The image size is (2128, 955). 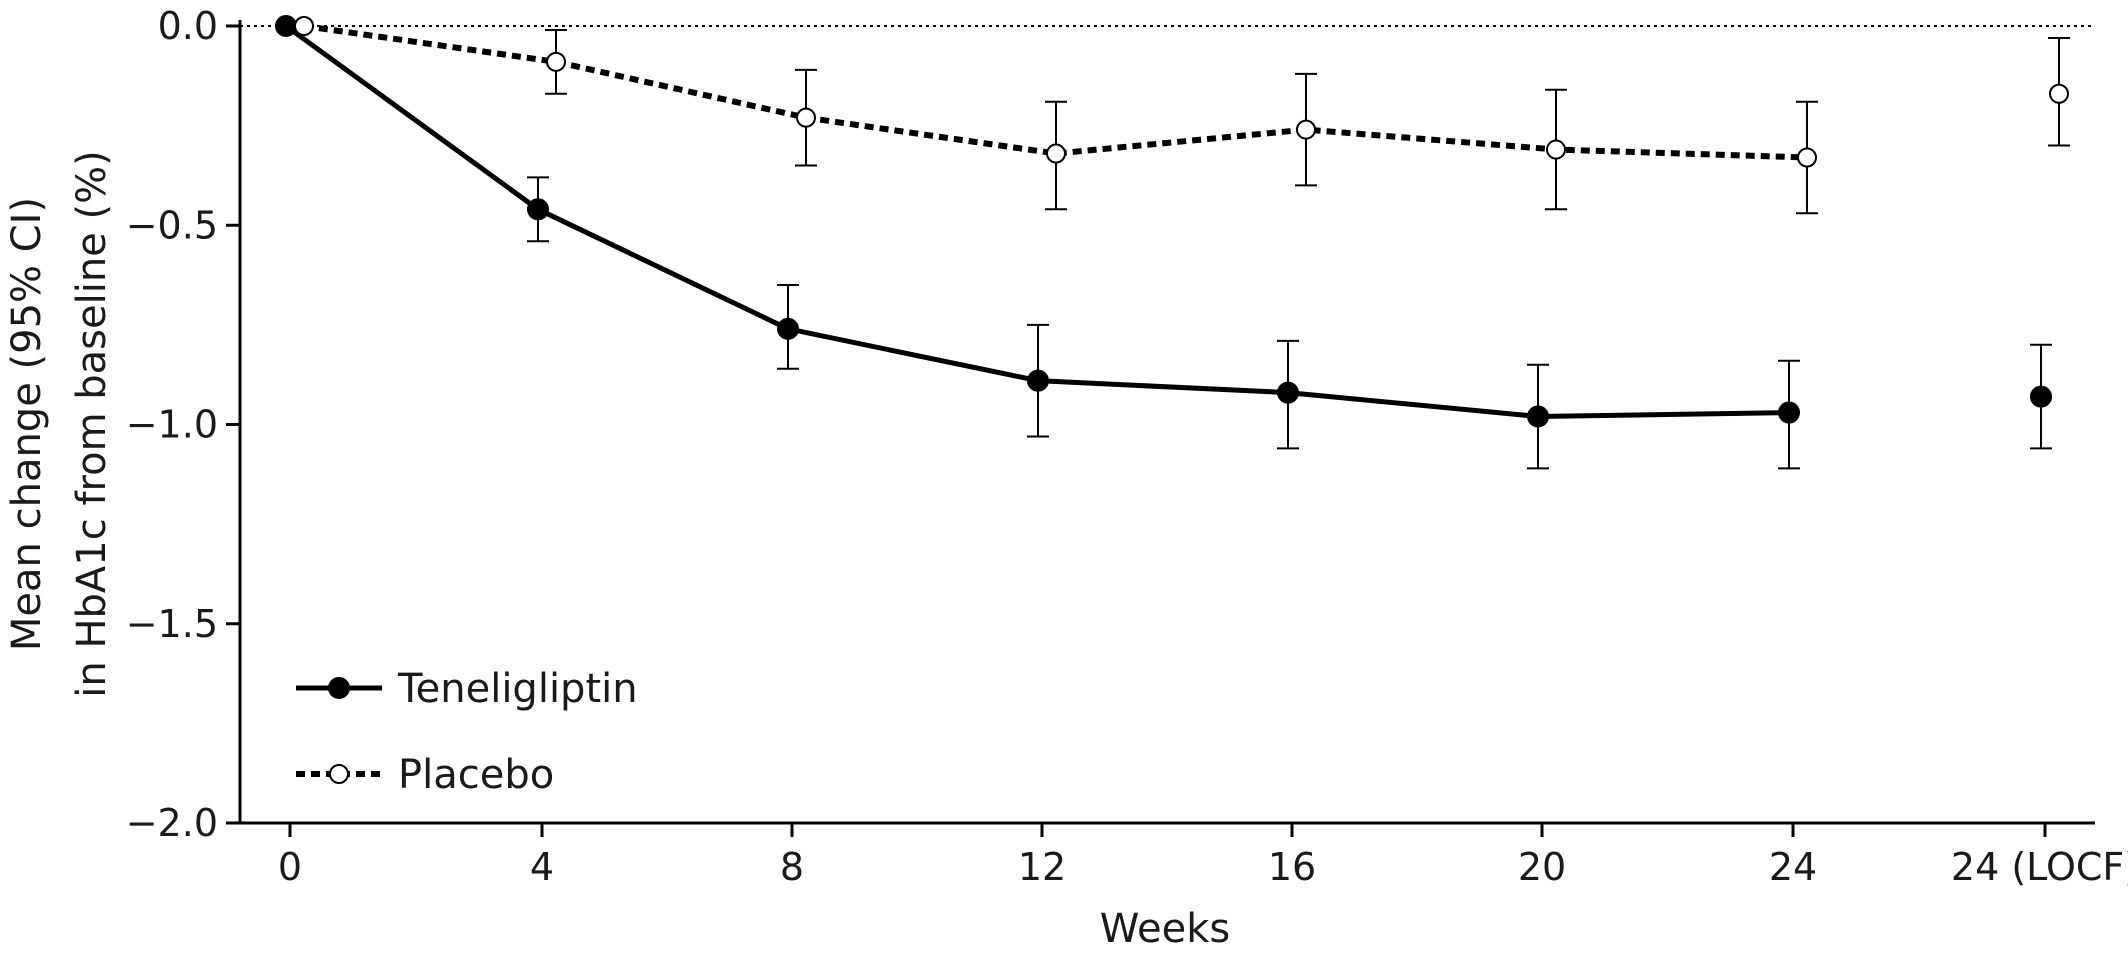 What do you see at coordinates (172, 225) in the screenshot?
I see `y-tick-label: −0.5` at bounding box center [172, 225].